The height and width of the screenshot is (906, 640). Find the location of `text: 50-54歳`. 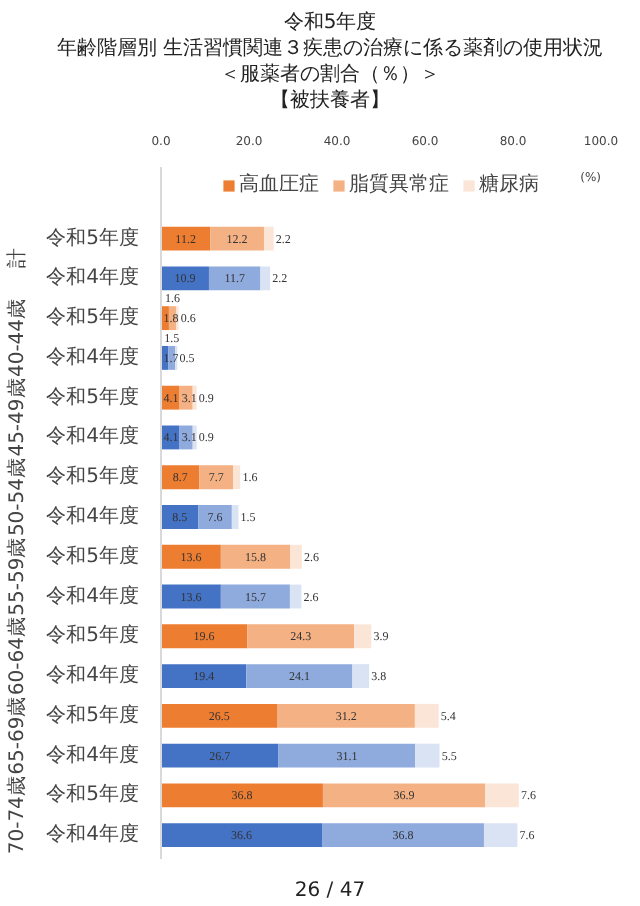

text: 50-54歳 is located at coordinates (17, 497).